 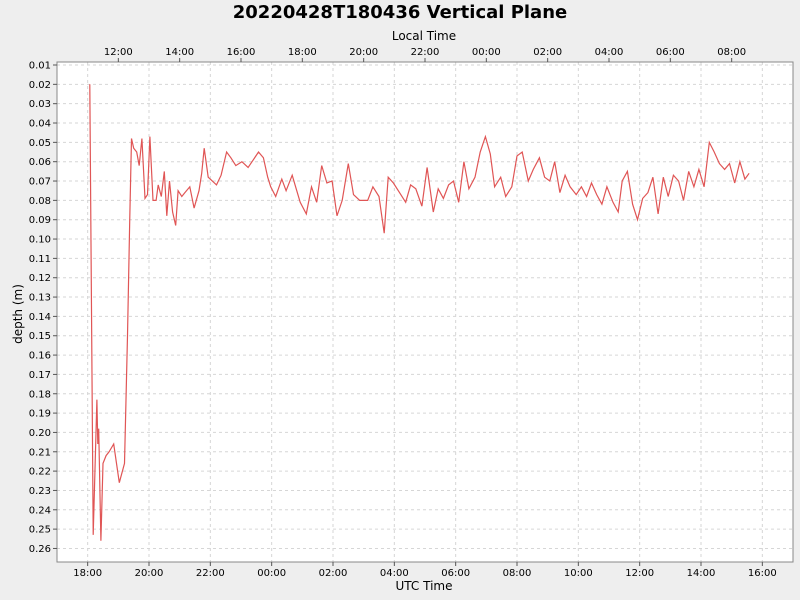 What do you see at coordinates (40, 278) in the screenshot?
I see `y-tick-label: 0.12` at bounding box center [40, 278].